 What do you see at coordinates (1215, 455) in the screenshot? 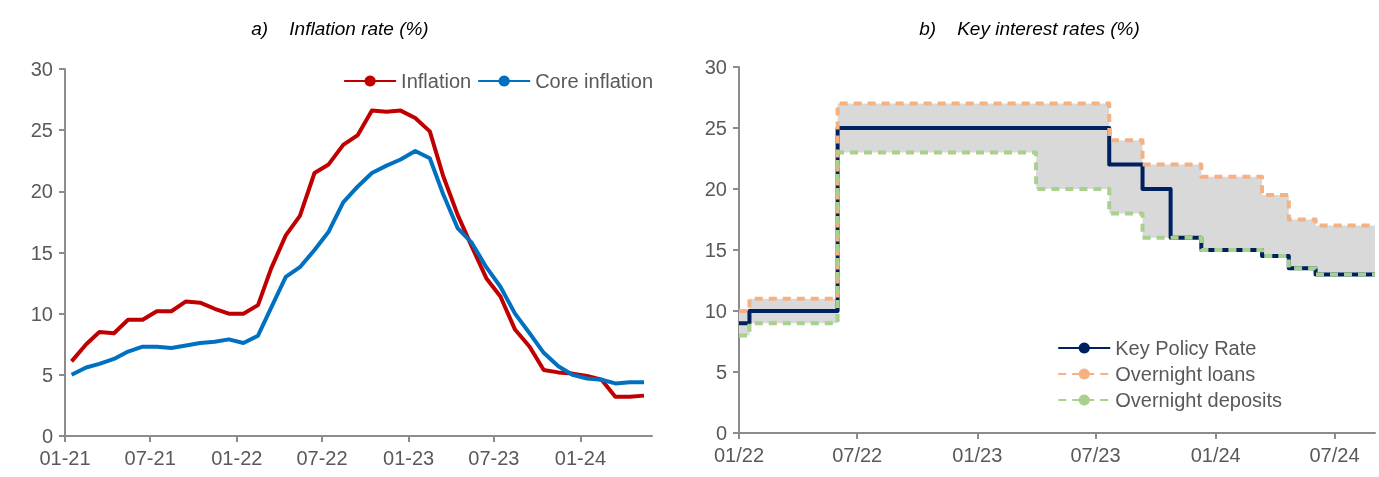
I see `x-tick-label: 01/24` at bounding box center [1215, 455].